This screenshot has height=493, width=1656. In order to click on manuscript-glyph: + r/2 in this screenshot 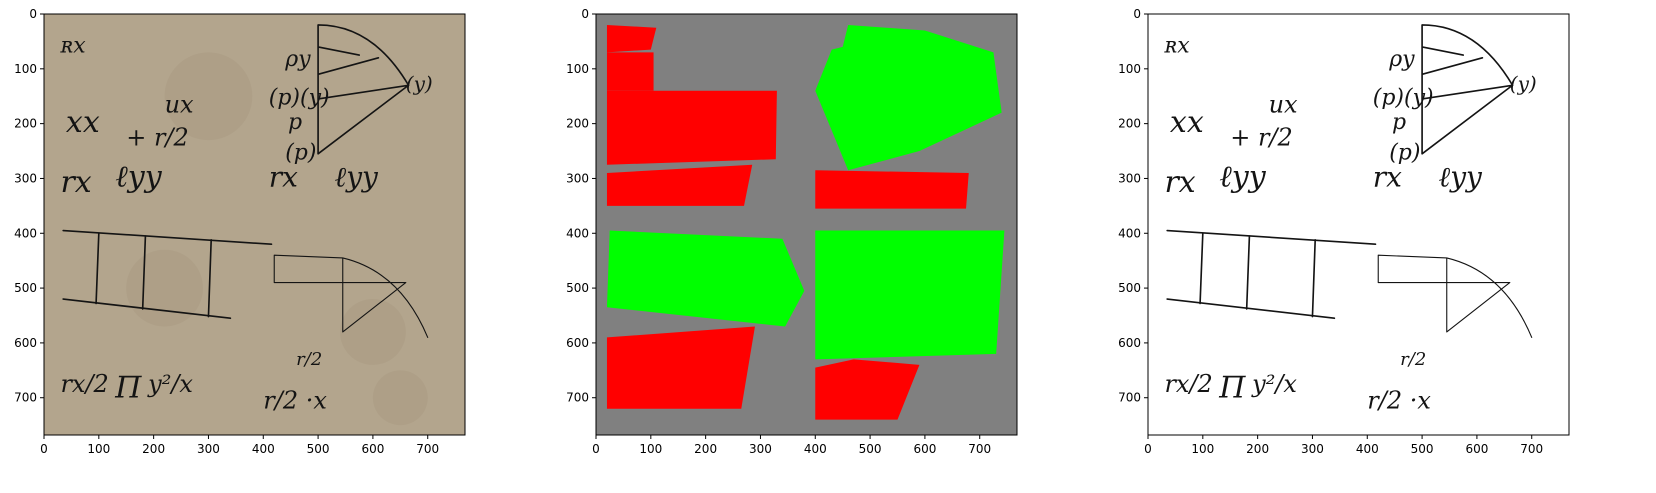, I will do `click(1261, 138)`.